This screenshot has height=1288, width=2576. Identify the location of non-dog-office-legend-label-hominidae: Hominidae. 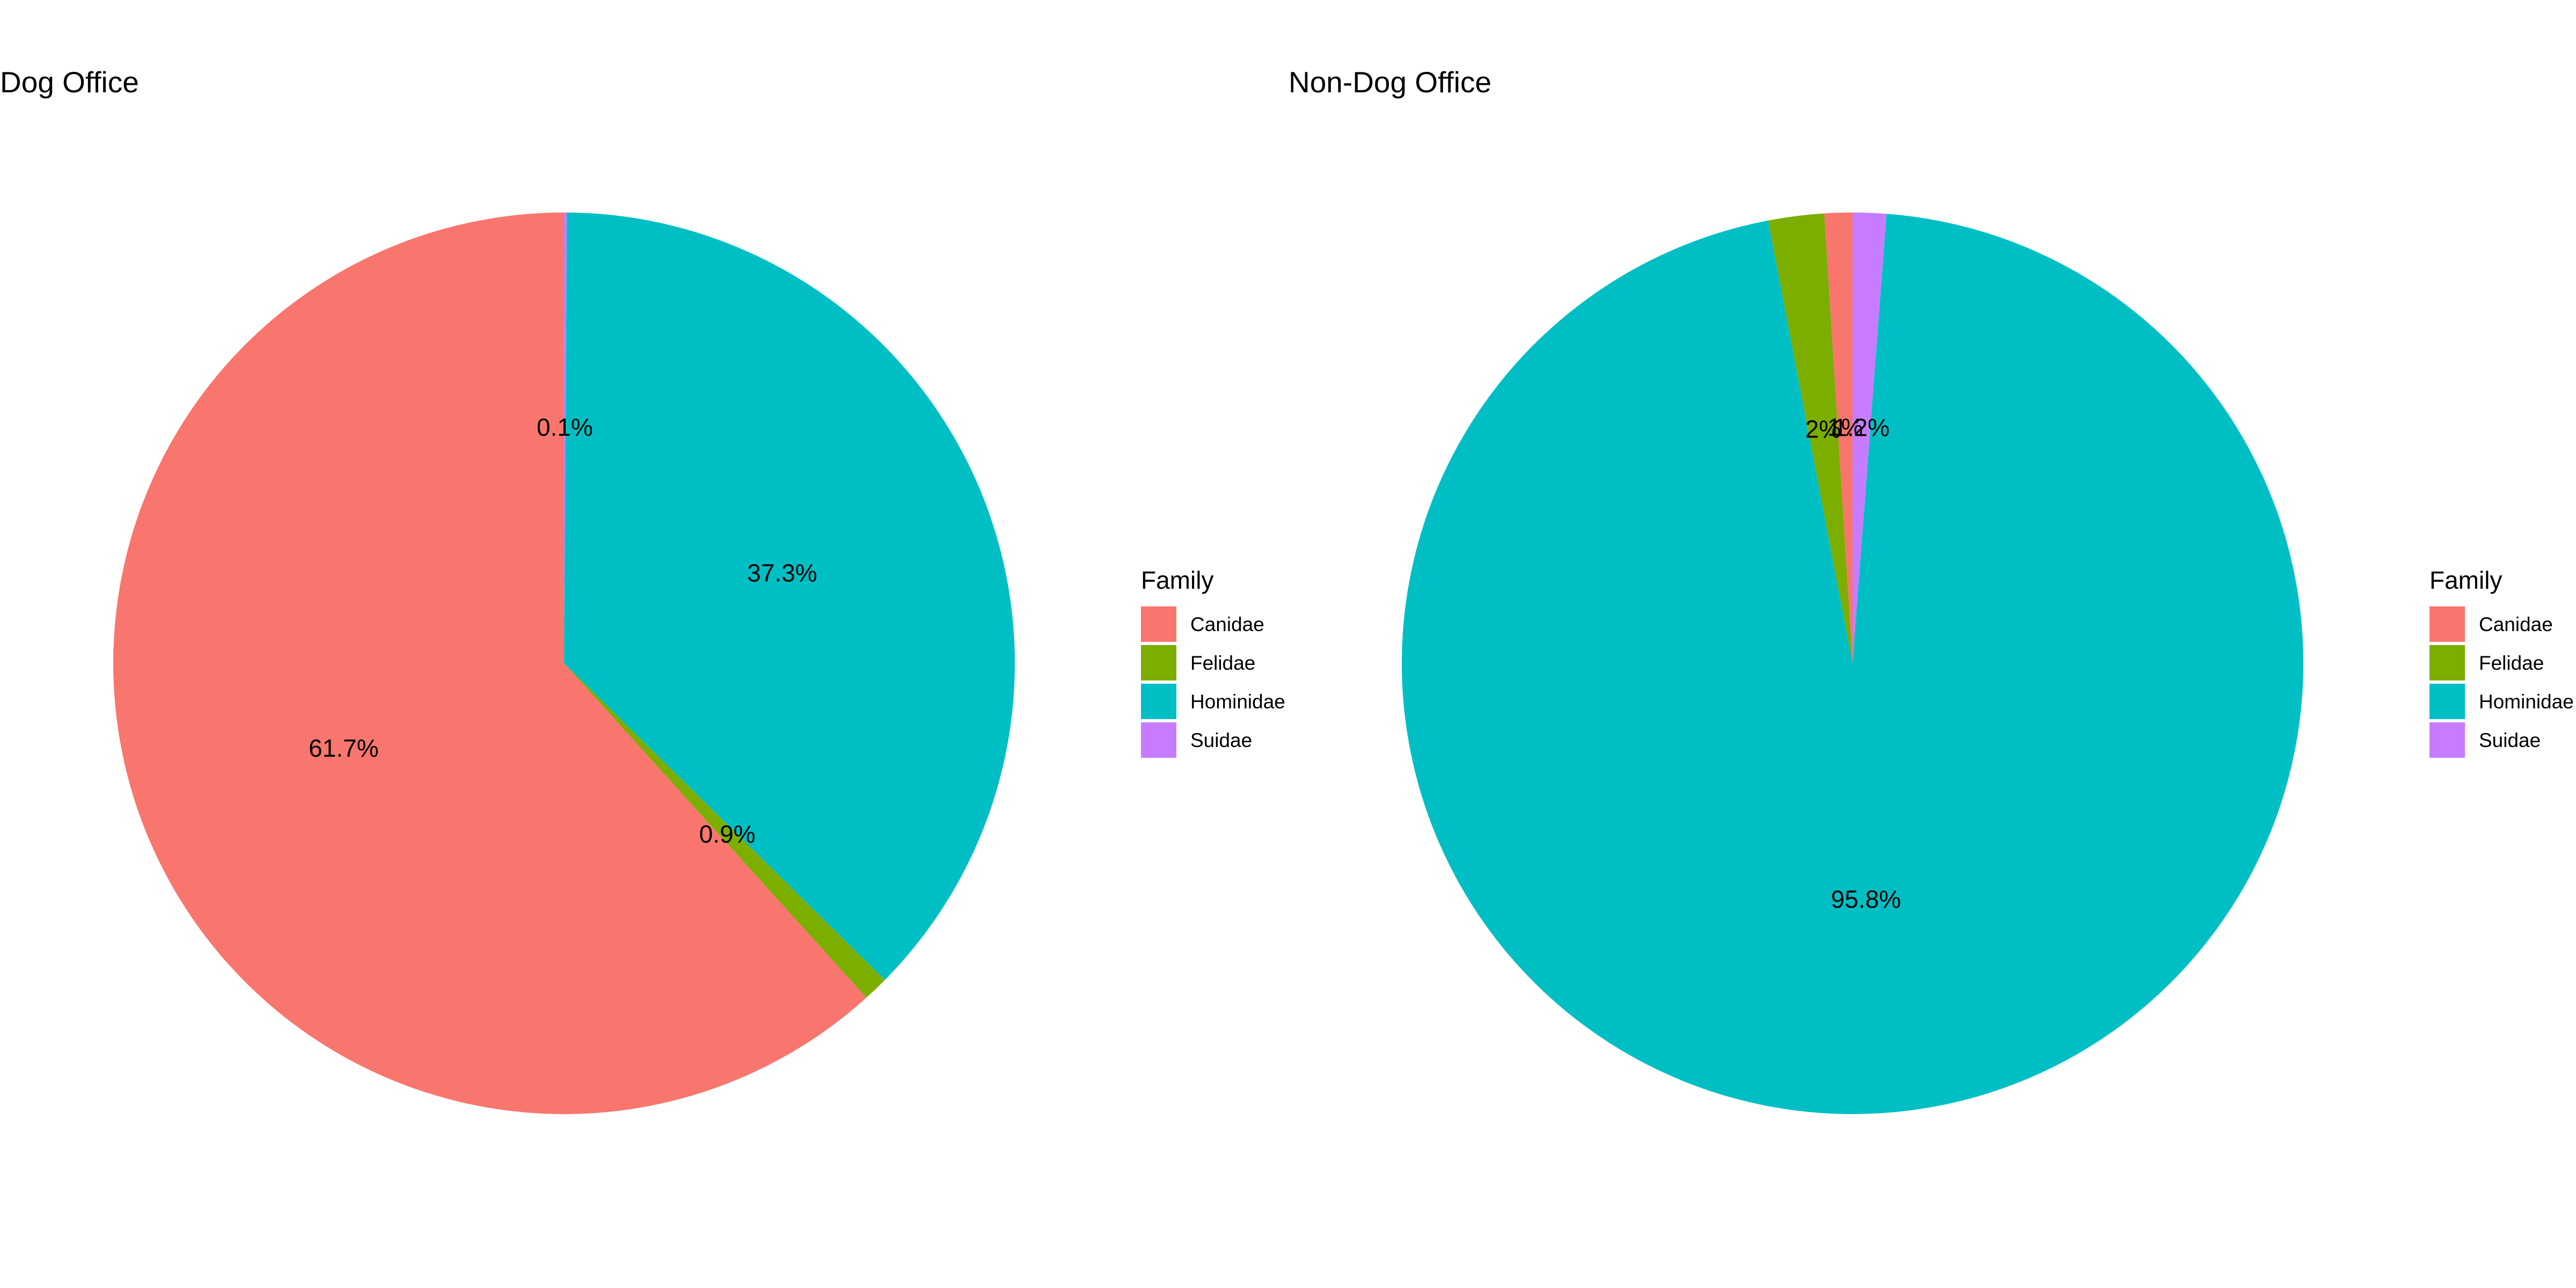
(2526, 702).